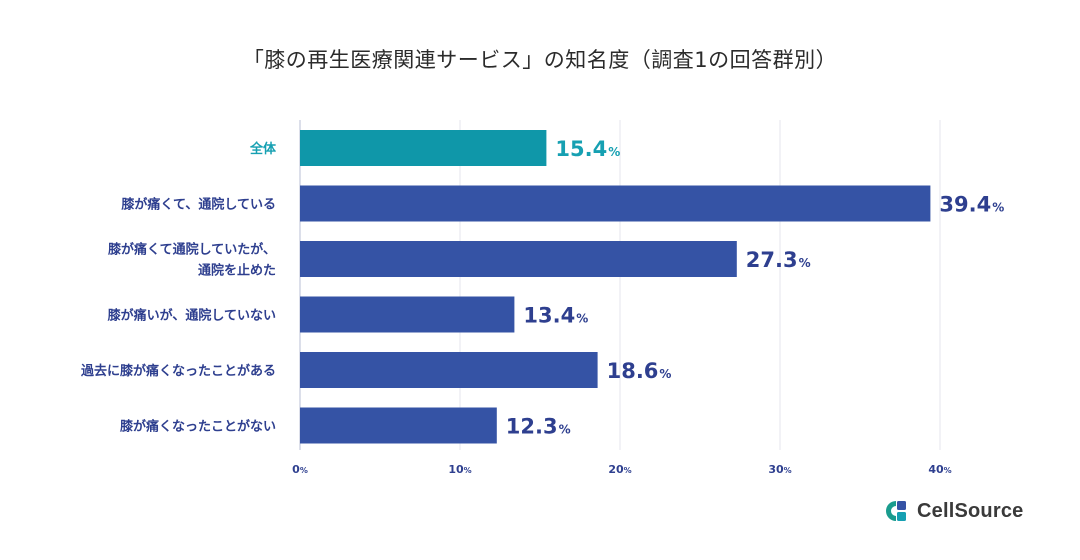 Image resolution: width=1080 pixels, height=560 pixels. What do you see at coordinates (779, 469) in the screenshot?
I see `x-tick-label: 30%` at bounding box center [779, 469].